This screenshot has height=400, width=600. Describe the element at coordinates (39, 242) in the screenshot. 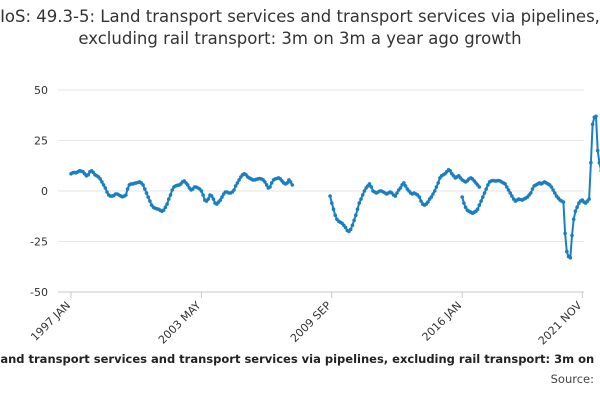

I see `y-tick-label: -25` at that location.